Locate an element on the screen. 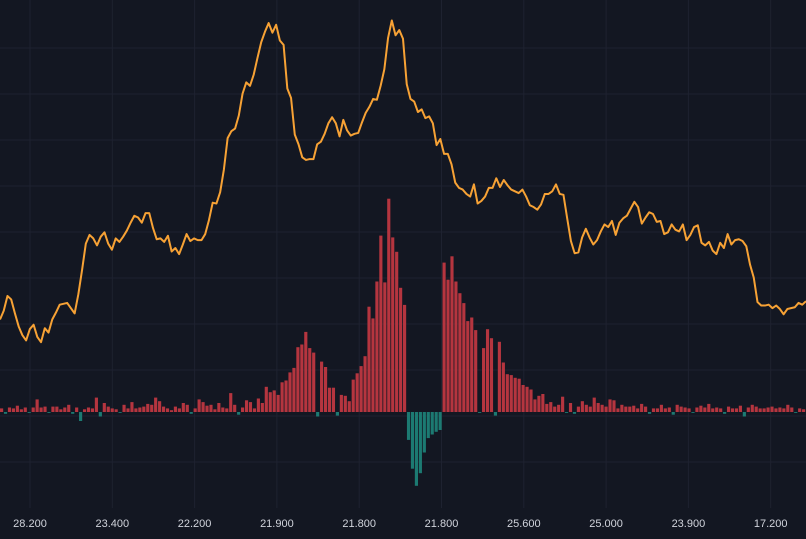  x-tick-label: 21.800 is located at coordinates (359, 524).